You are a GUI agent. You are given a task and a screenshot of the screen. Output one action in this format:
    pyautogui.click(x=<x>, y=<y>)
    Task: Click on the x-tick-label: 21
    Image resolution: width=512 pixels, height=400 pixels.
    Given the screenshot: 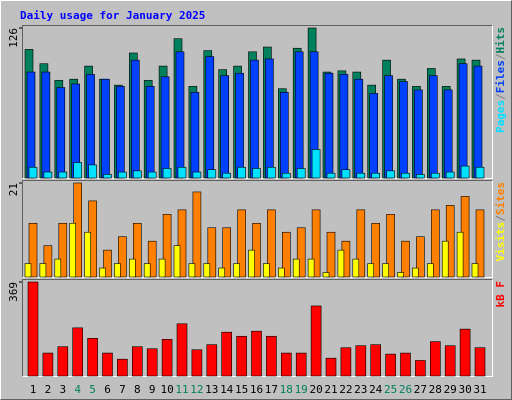 What is the action you would take?
    pyautogui.click(x=330, y=389)
    